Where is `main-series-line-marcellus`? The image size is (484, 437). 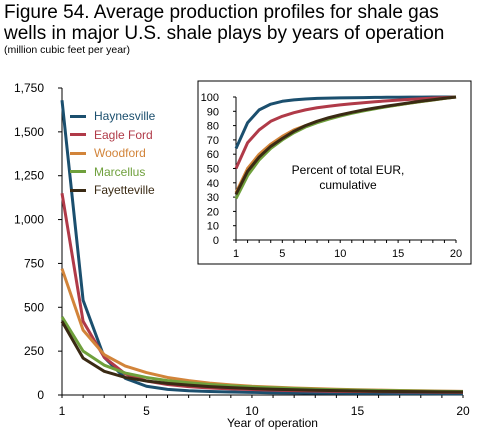
main-series-line-marcellus is located at coordinates (262, 354).